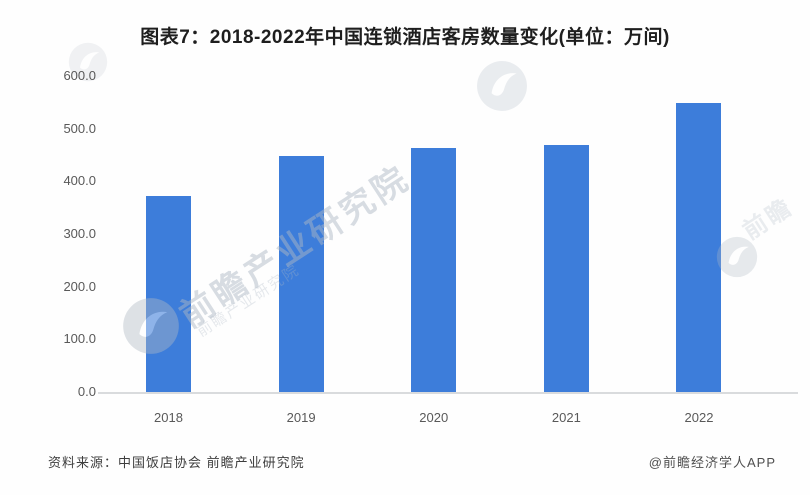  I want to click on bar-2019, so click(301, 274).